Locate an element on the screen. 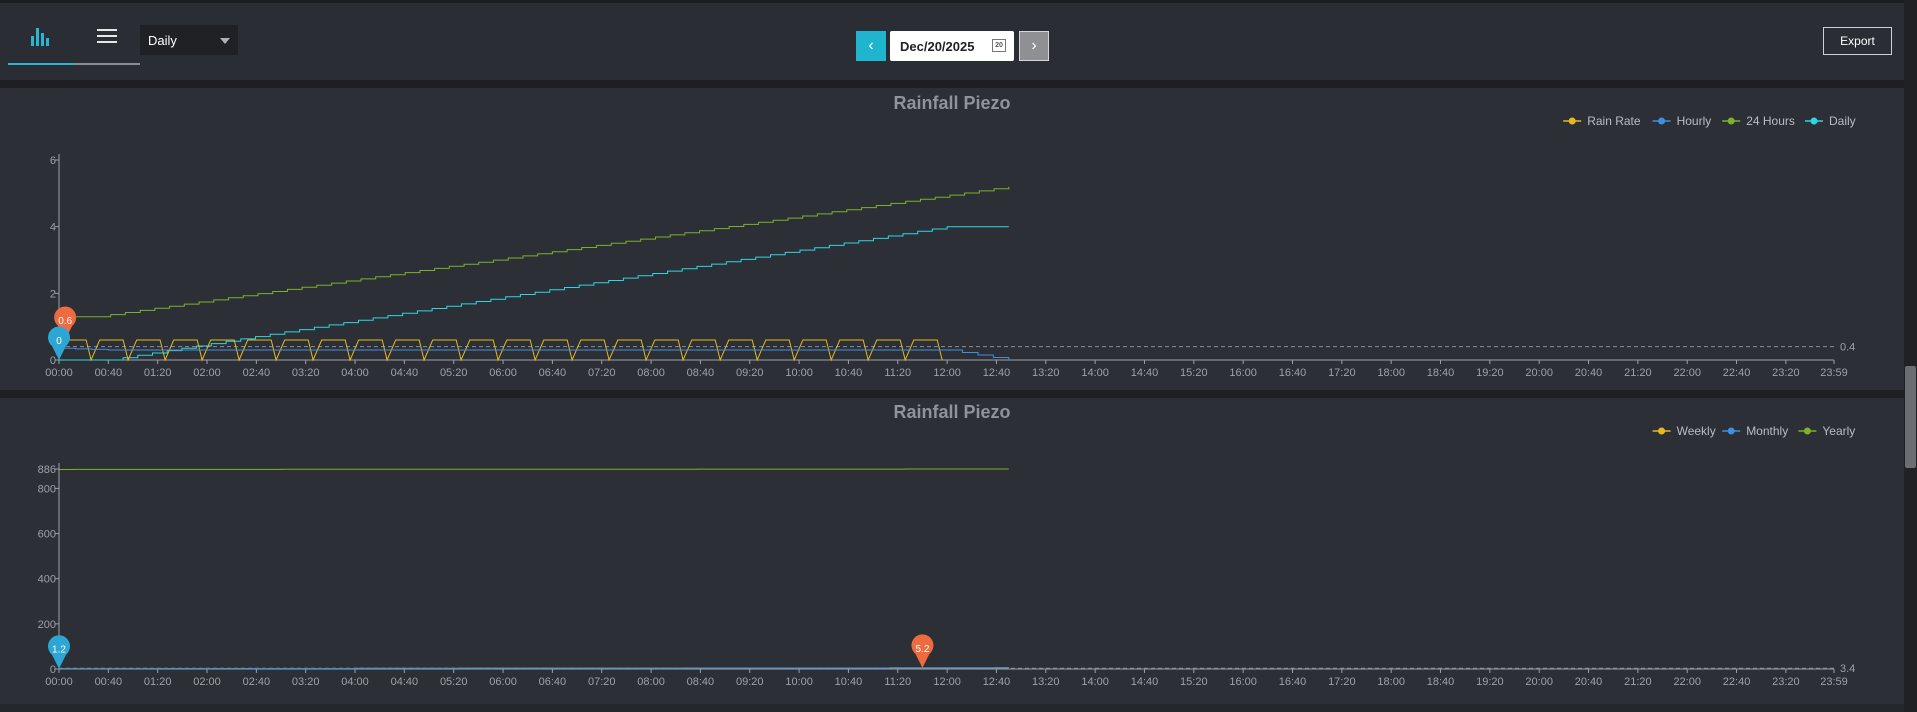 The image size is (1917, 712). legend-label: Yearly is located at coordinates (1838, 431).